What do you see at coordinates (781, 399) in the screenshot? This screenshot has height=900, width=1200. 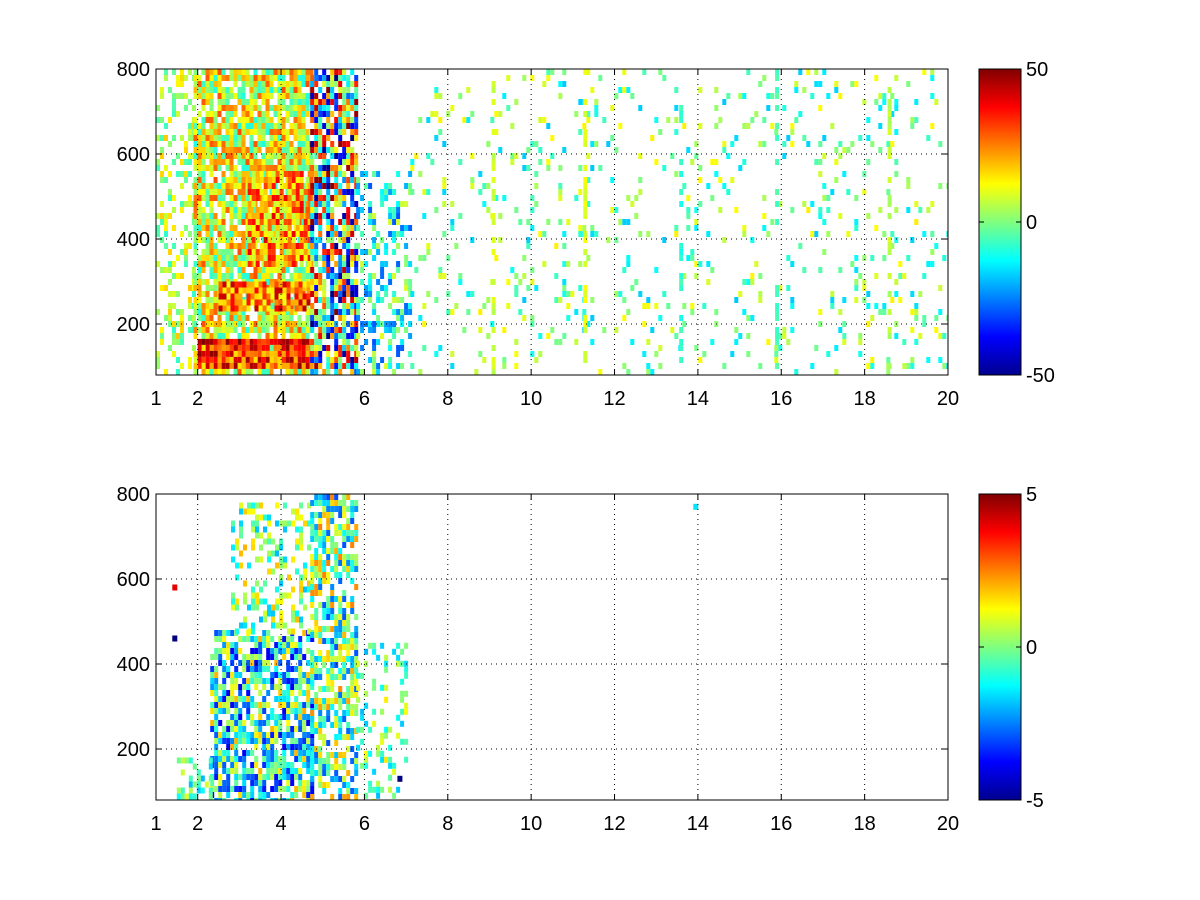 I see `x-tick-label: 16` at bounding box center [781, 399].